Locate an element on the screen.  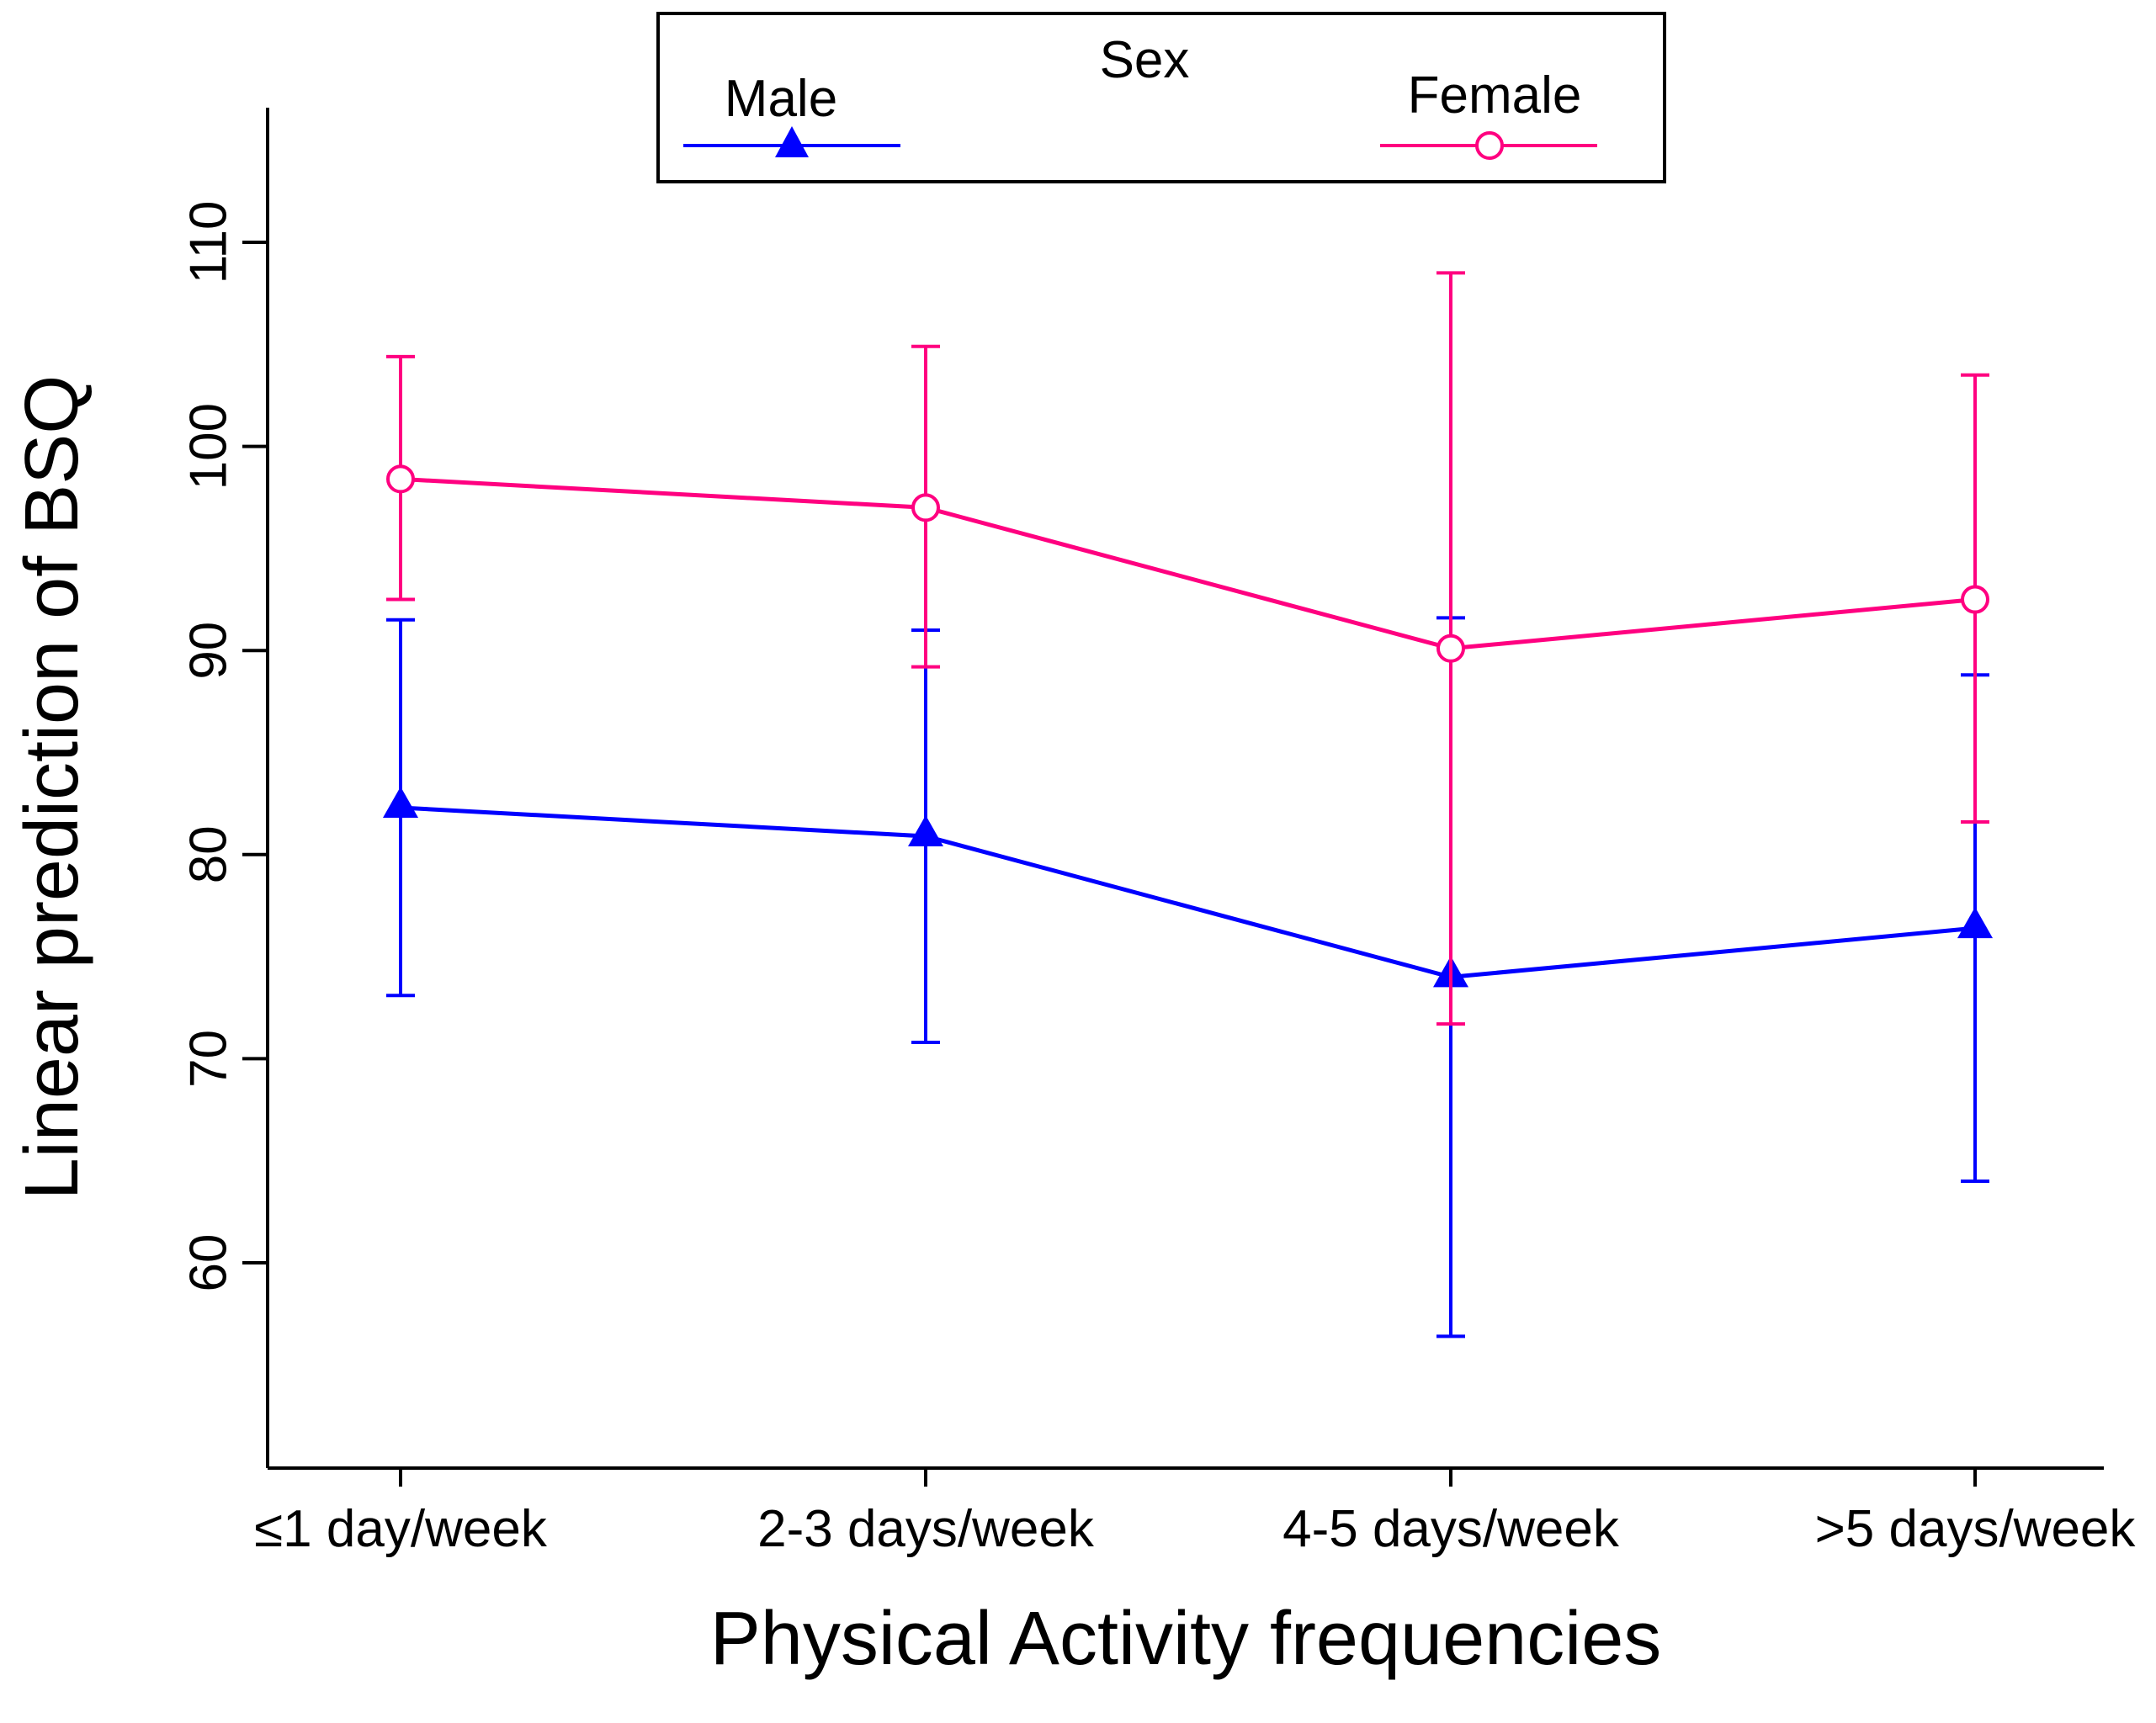
legend-title: Sex is located at coordinates (1145, 60).